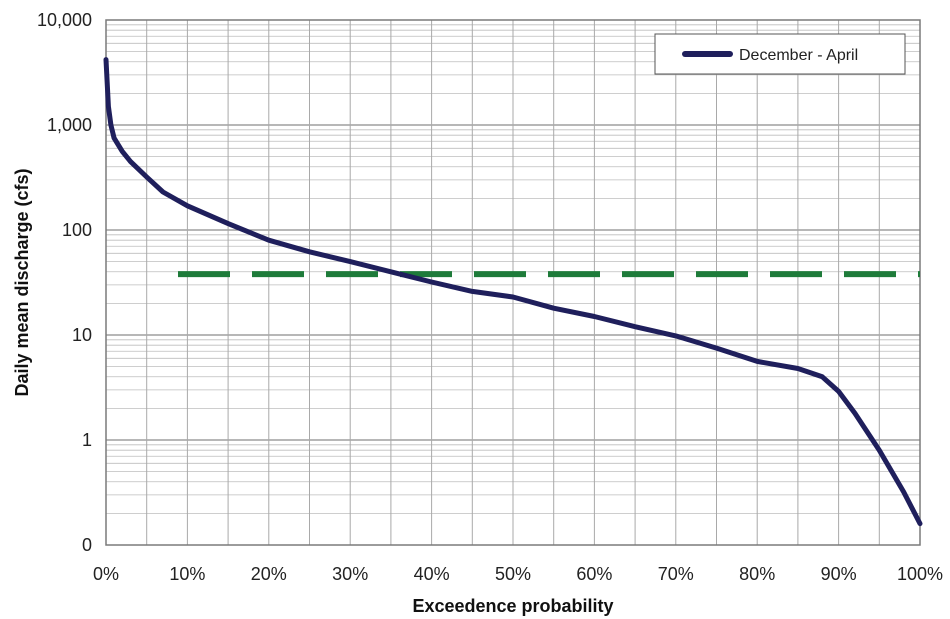  What do you see at coordinates (676, 574) in the screenshot?
I see `x-tick-label: 70%` at bounding box center [676, 574].